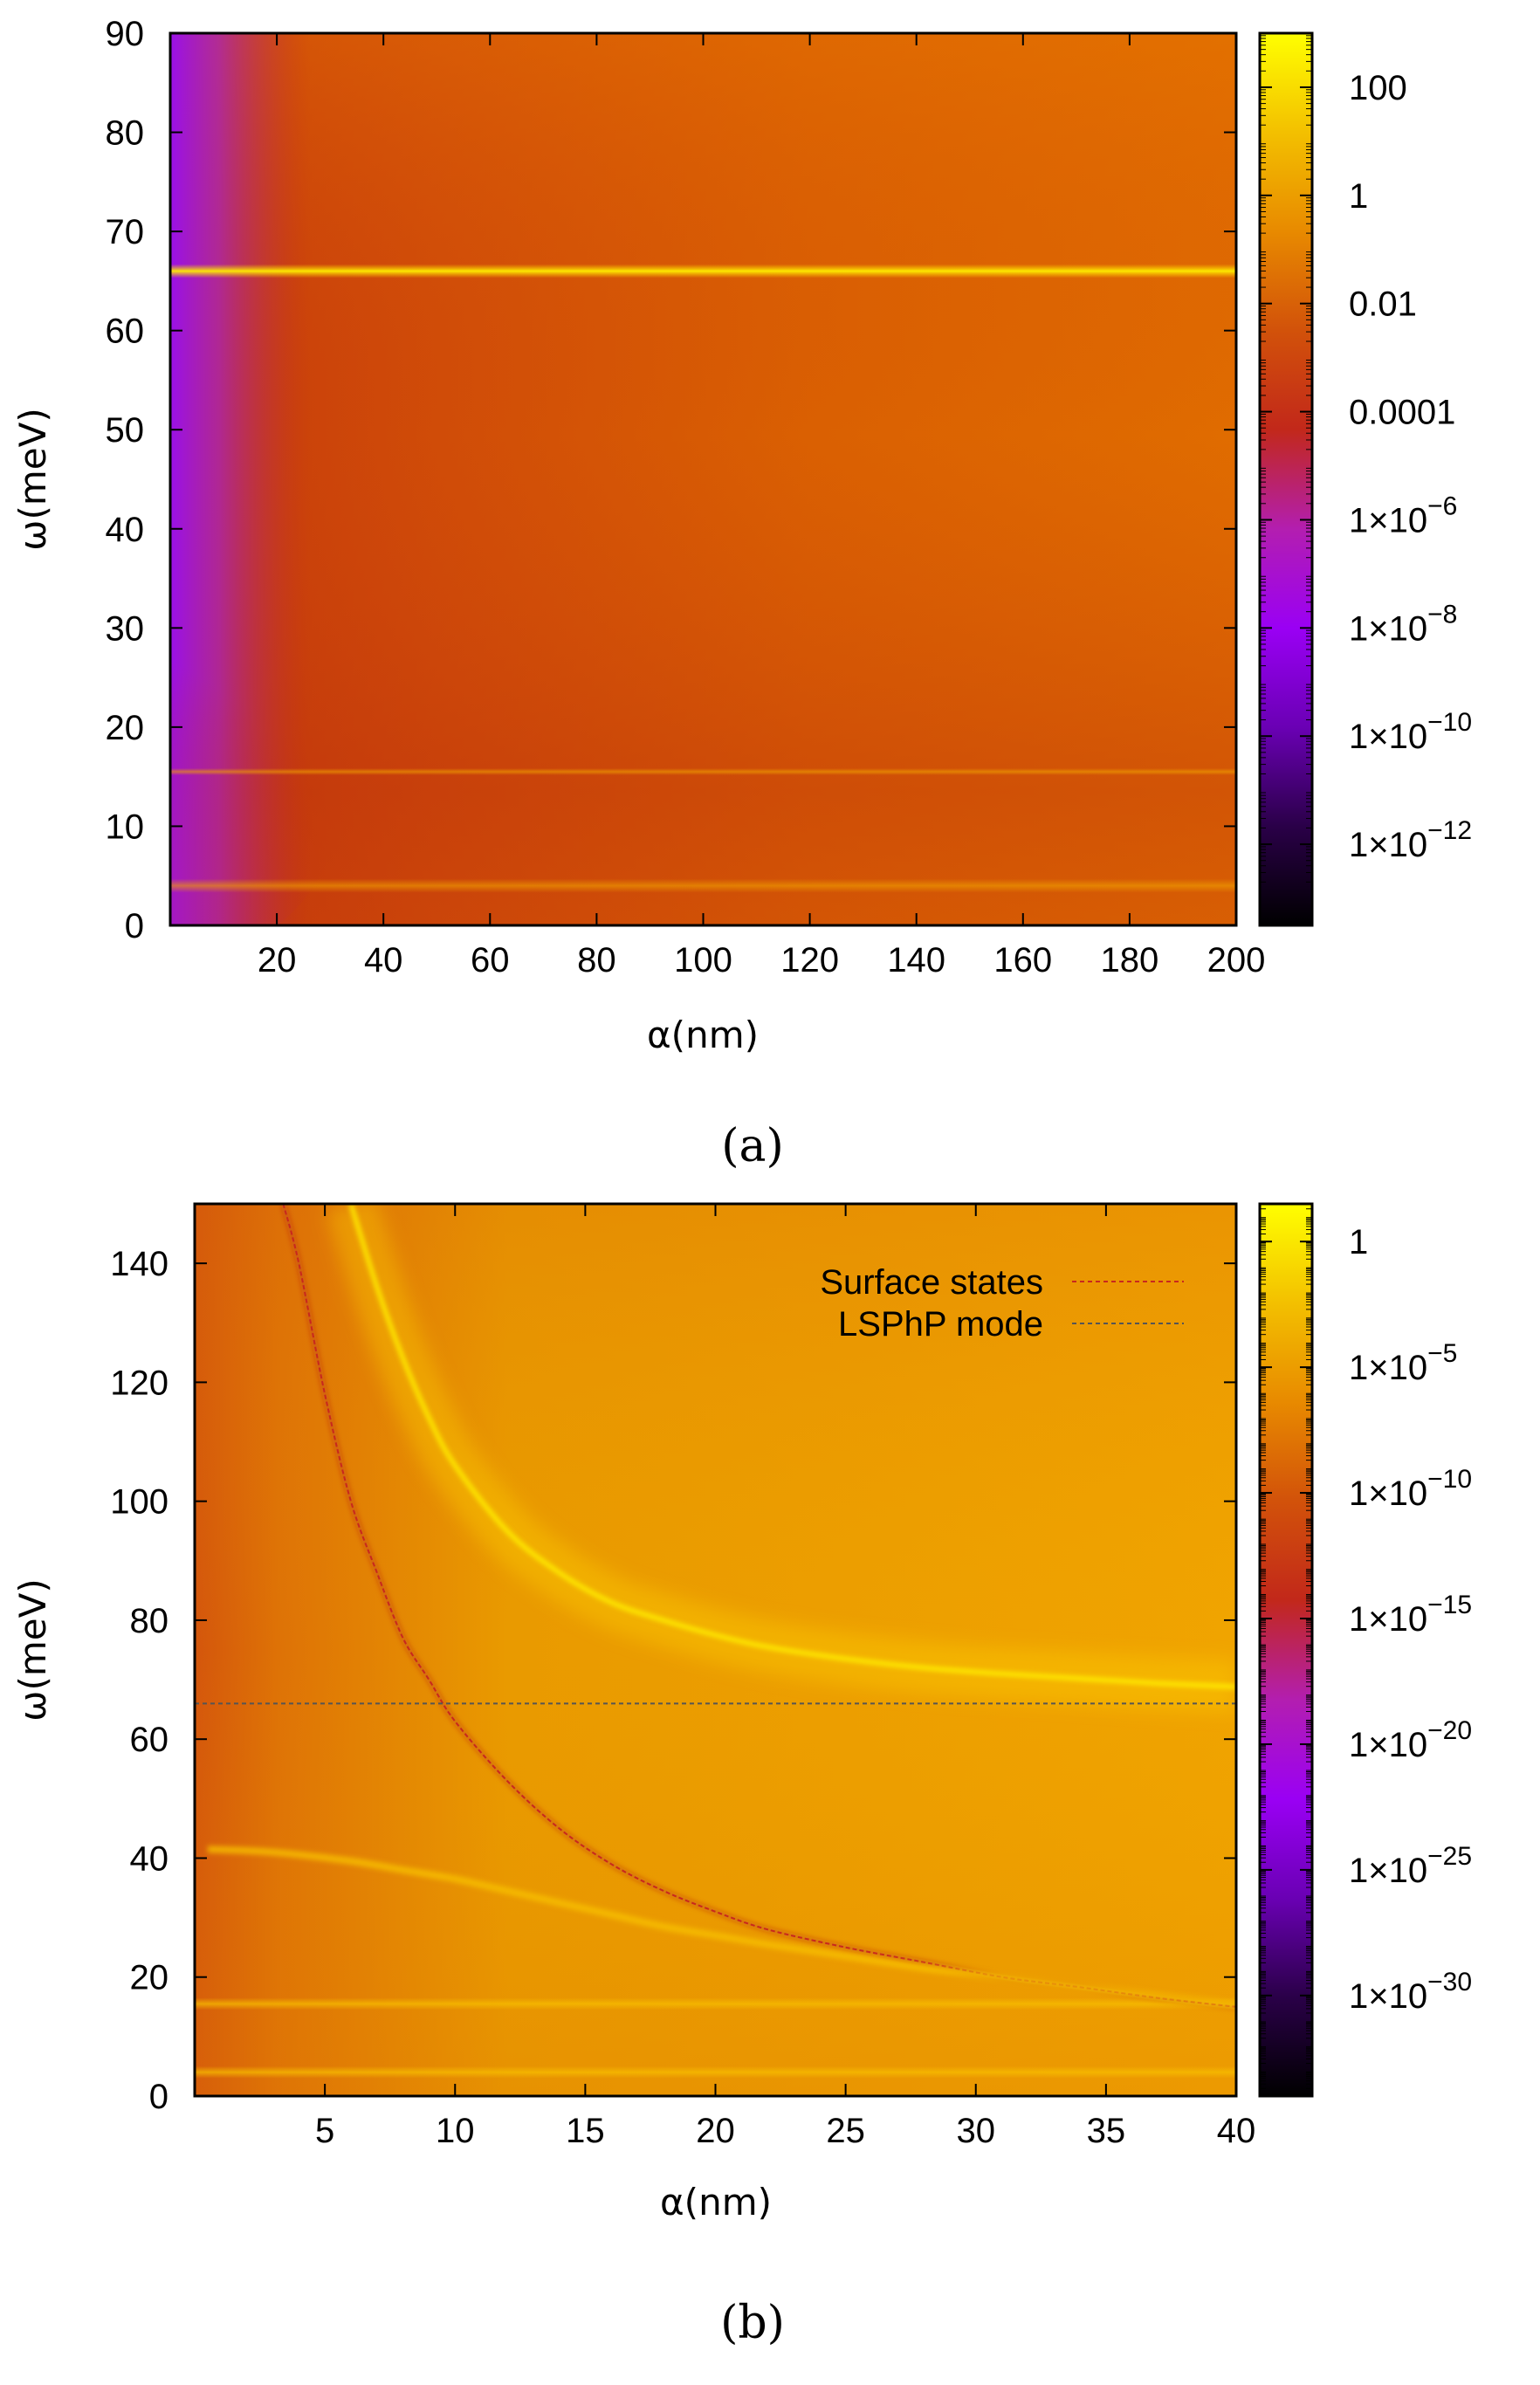 Image resolution: width=1540 pixels, height=2385 pixels. I want to click on y-tick-label: 30, so click(125, 628).